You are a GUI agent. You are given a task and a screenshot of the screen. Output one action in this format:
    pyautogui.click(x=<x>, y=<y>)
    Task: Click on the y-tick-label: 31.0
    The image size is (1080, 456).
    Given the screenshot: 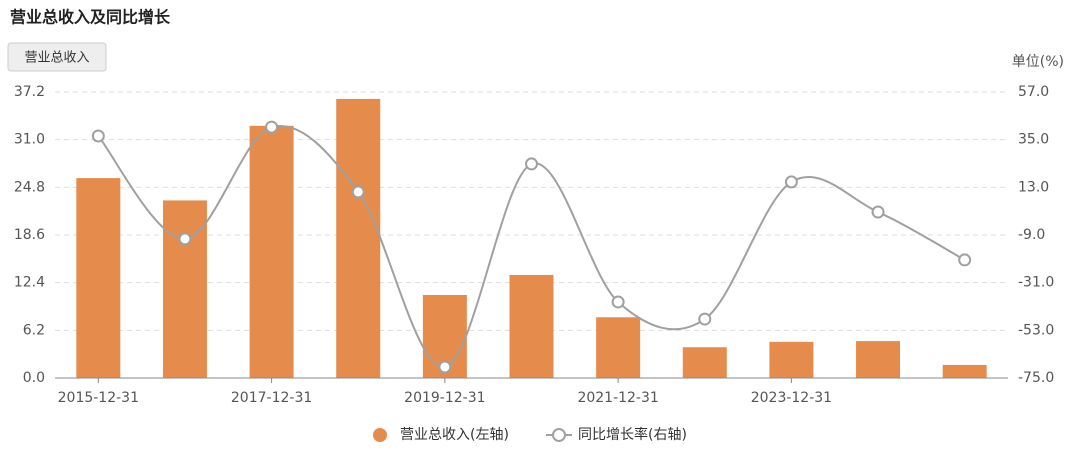 What is the action you would take?
    pyautogui.click(x=29, y=140)
    